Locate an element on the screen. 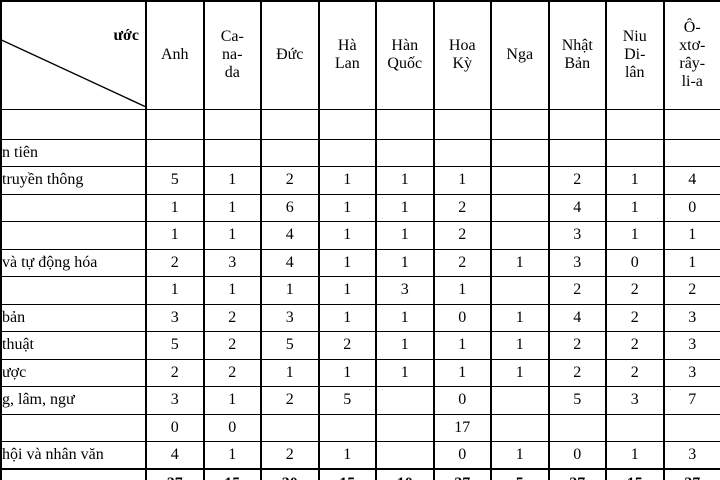 The image size is (720, 480). data-cell: 6 is located at coordinates (290, 207).